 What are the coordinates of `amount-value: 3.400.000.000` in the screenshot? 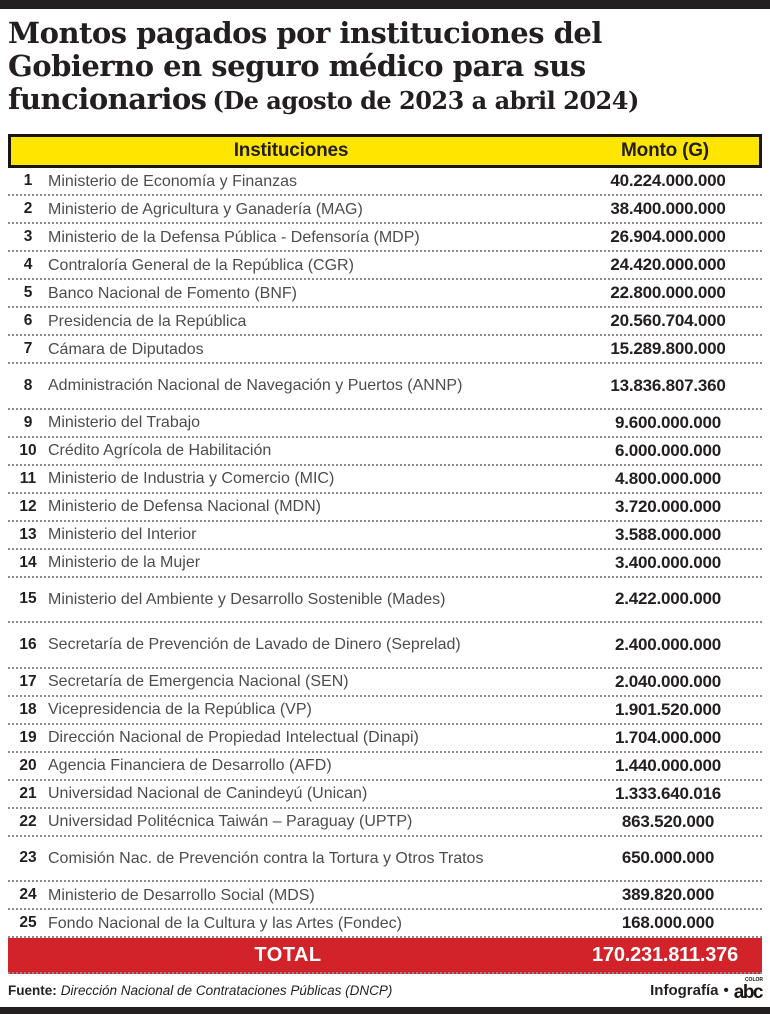 It's located at (668, 562).